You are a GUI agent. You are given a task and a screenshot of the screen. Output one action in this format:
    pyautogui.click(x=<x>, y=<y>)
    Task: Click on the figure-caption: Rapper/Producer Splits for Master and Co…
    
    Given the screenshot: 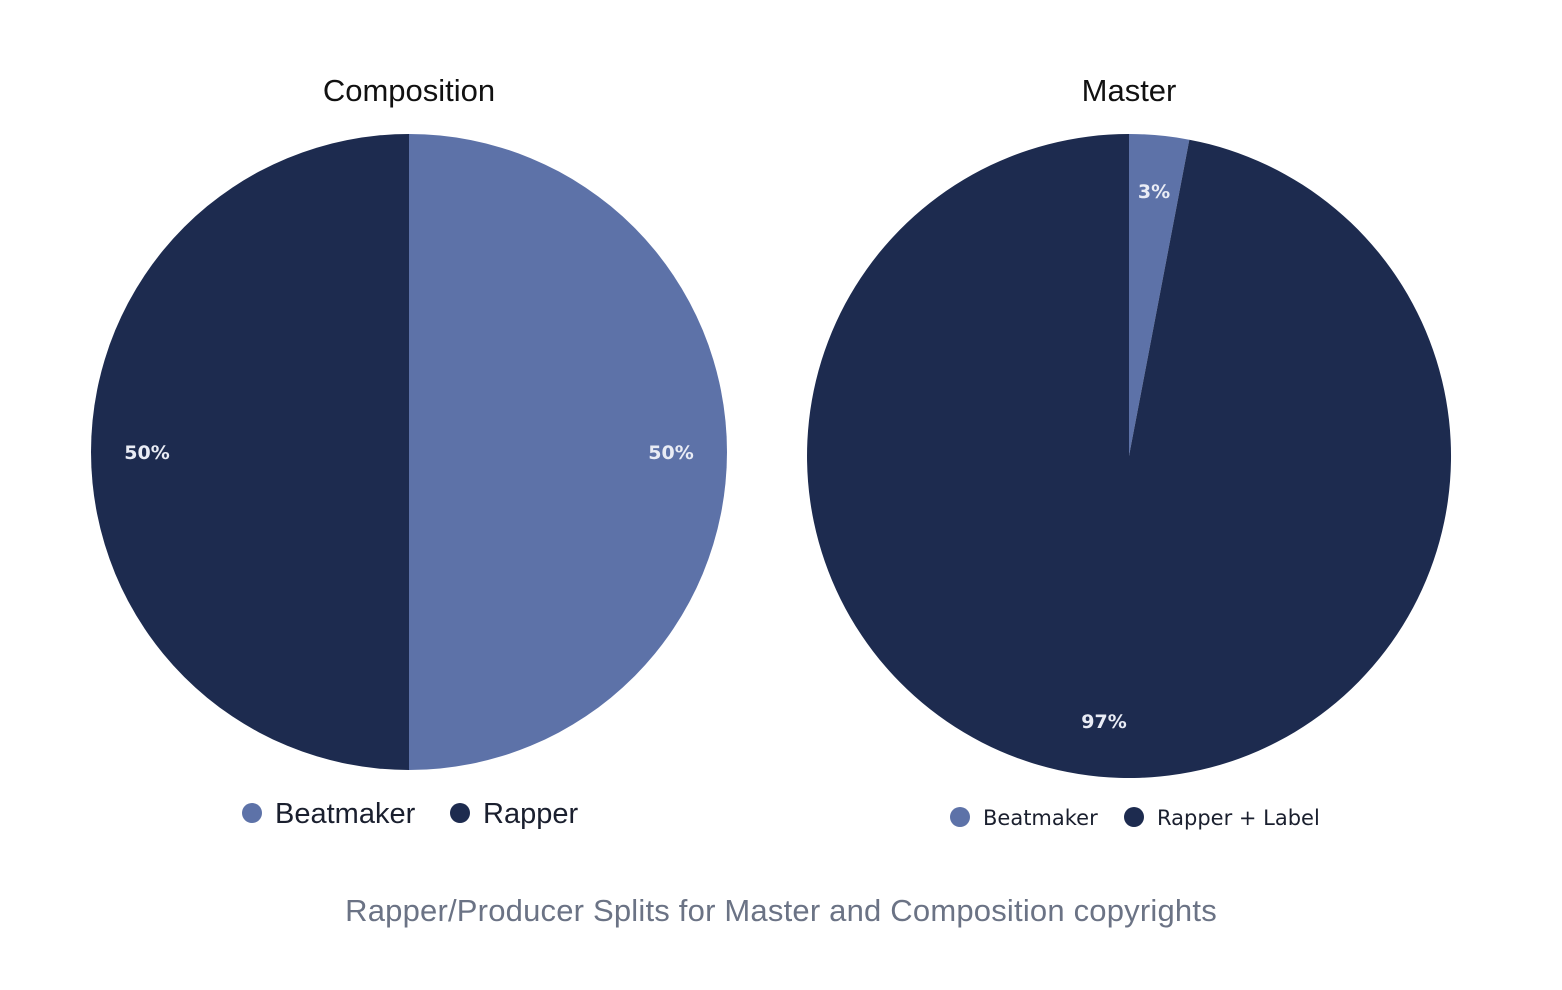 What is the action you would take?
    pyautogui.click(x=781, y=910)
    